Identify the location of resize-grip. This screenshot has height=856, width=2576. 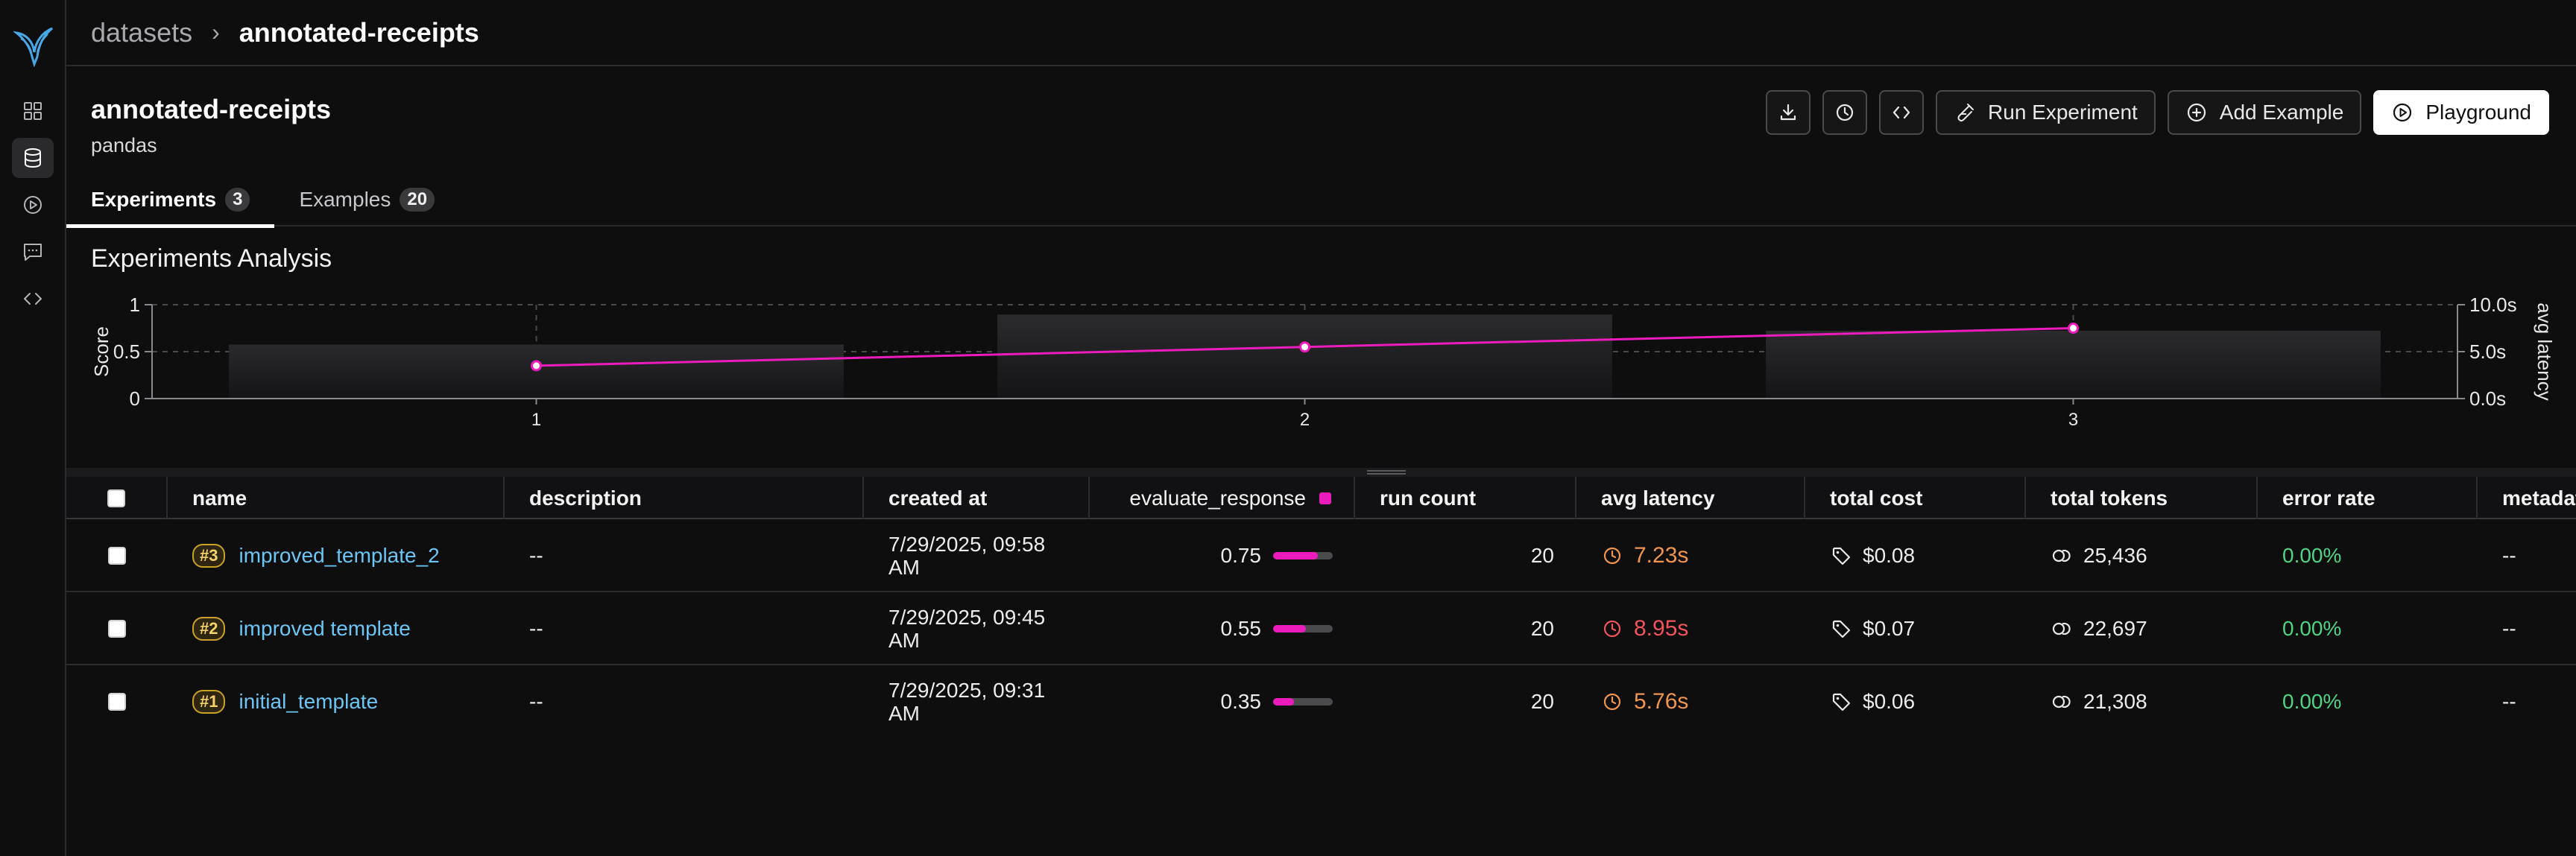
(1386, 473).